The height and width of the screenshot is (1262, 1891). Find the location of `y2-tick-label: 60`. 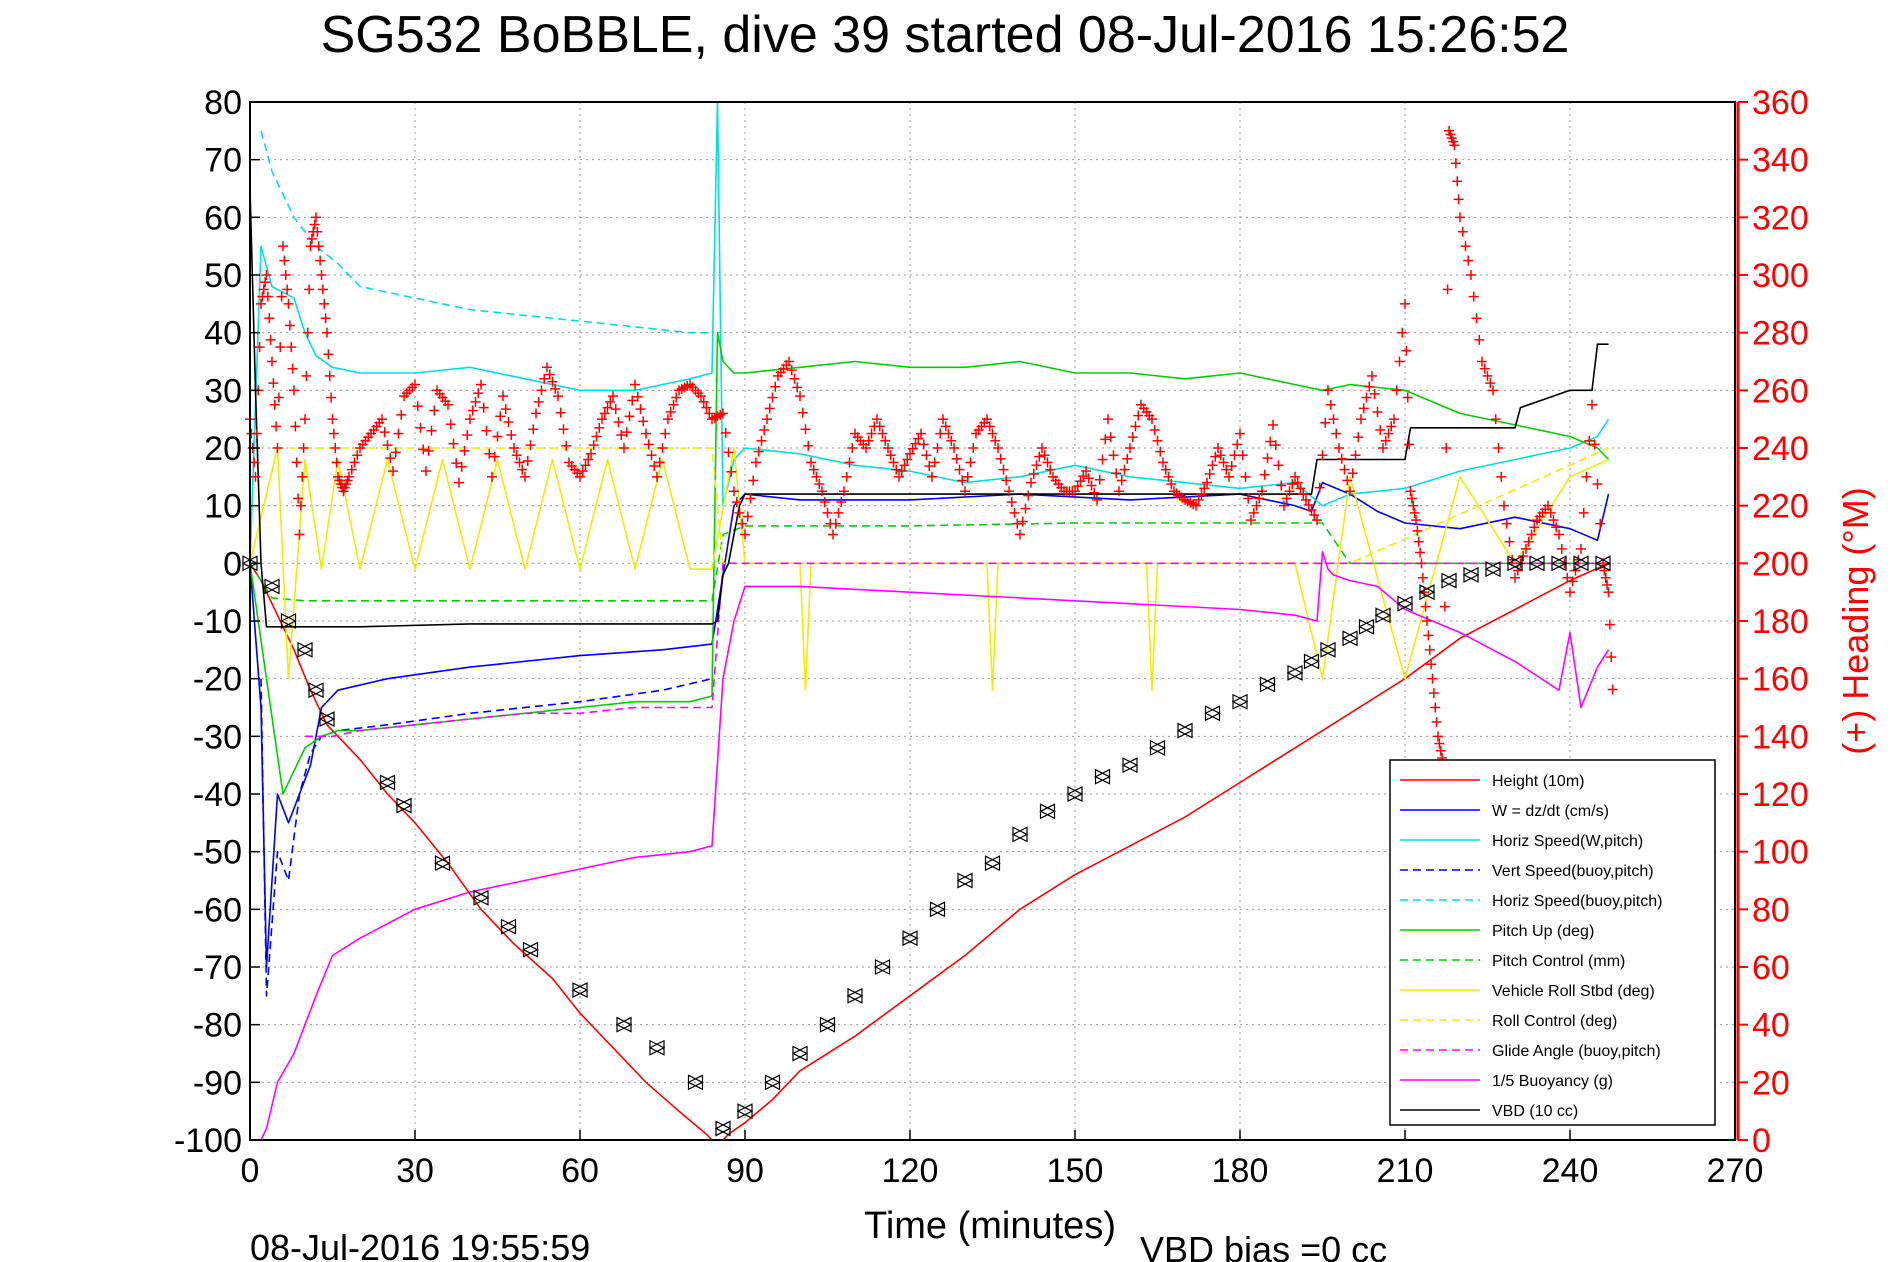

y2-tick-label: 60 is located at coordinates (1771, 968).